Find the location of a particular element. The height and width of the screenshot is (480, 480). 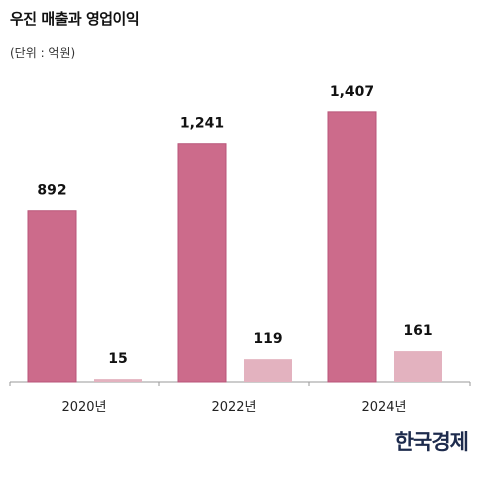

profit-data-label: 161 is located at coordinates (417, 331).